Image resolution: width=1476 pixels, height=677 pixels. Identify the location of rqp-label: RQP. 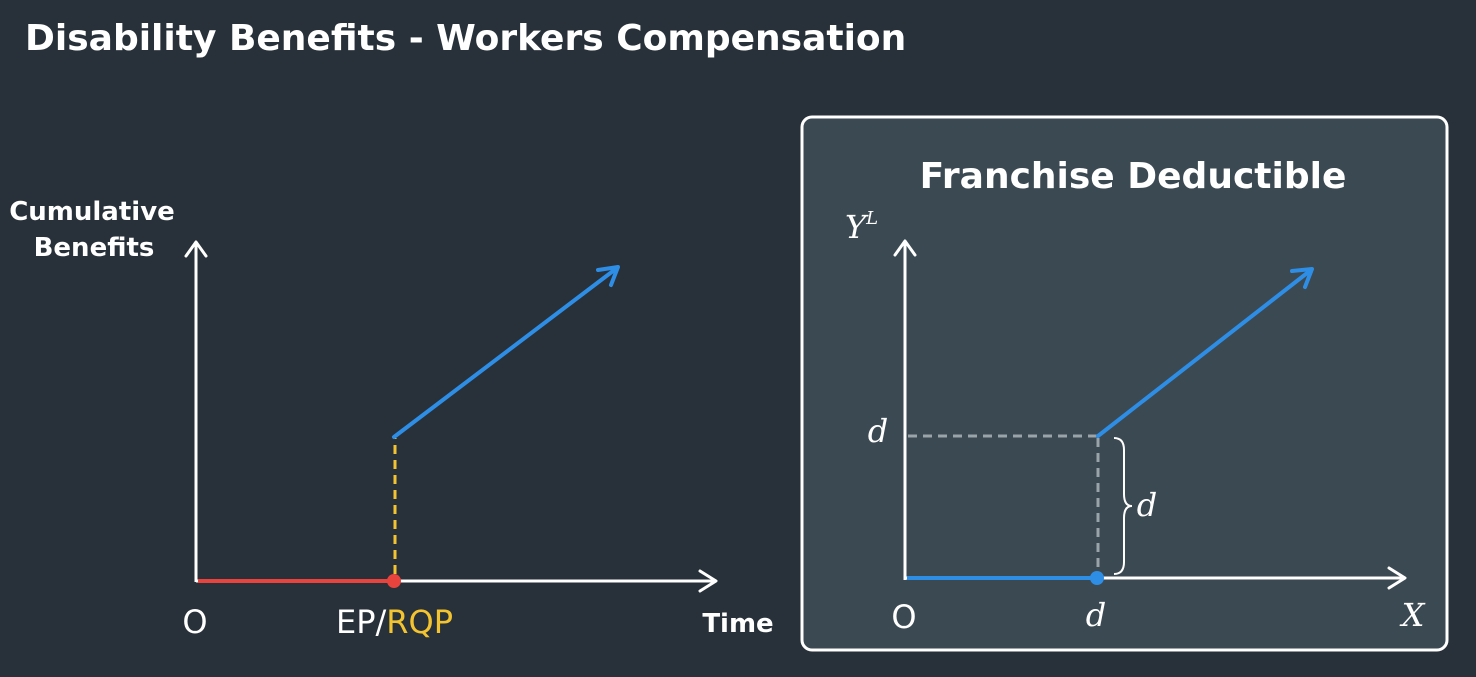
(419, 622).